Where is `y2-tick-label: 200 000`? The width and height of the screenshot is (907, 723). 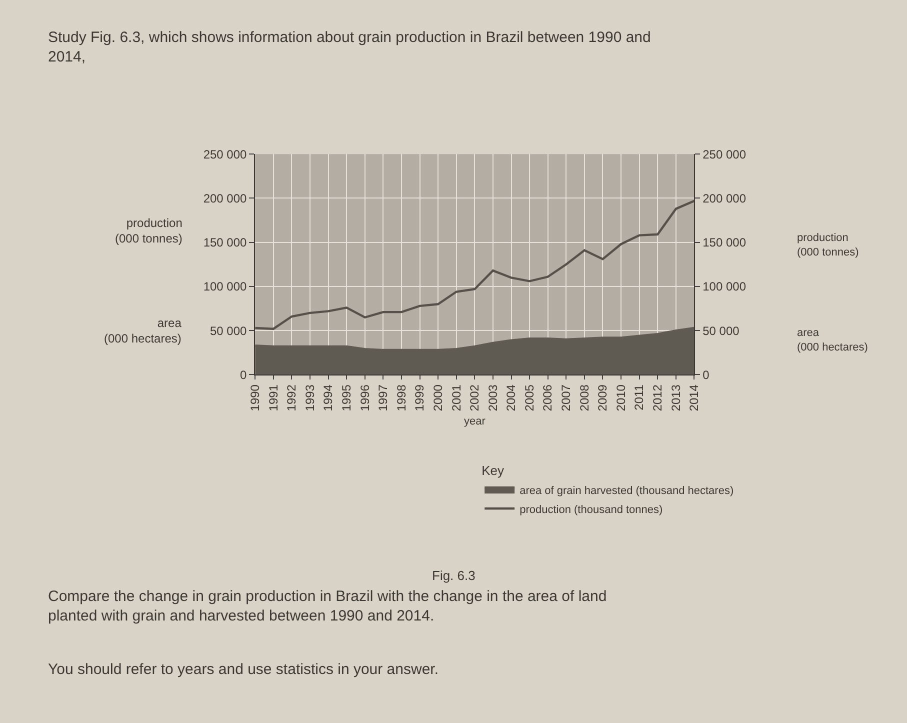
y2-tick-label: 200 000 is located at coordinates (724, 198).